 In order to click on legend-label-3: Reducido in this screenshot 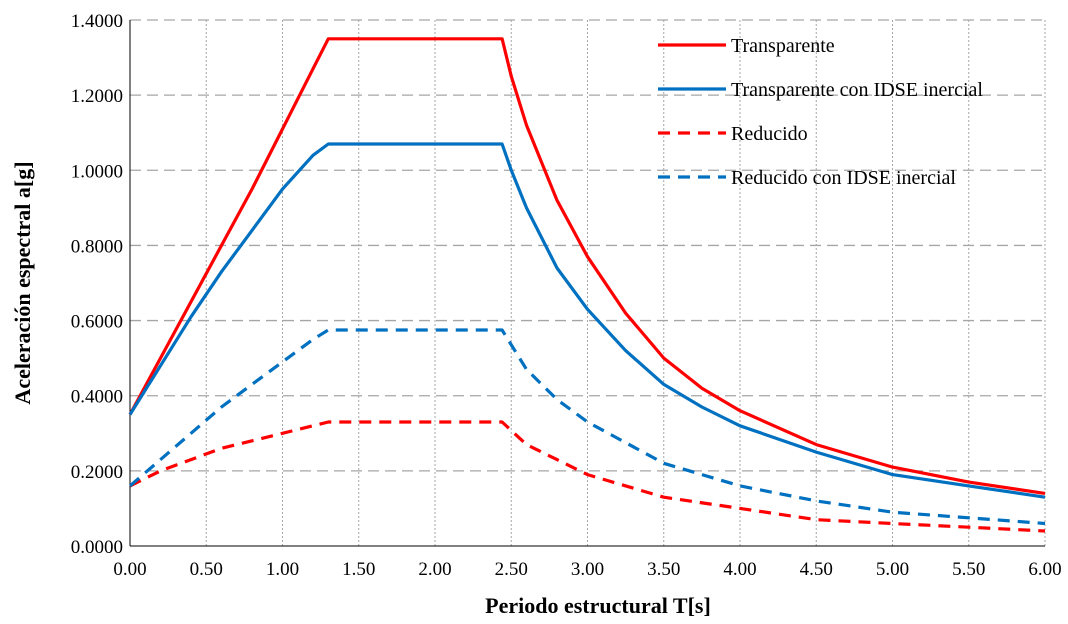, I will do `click(769, 134)`.